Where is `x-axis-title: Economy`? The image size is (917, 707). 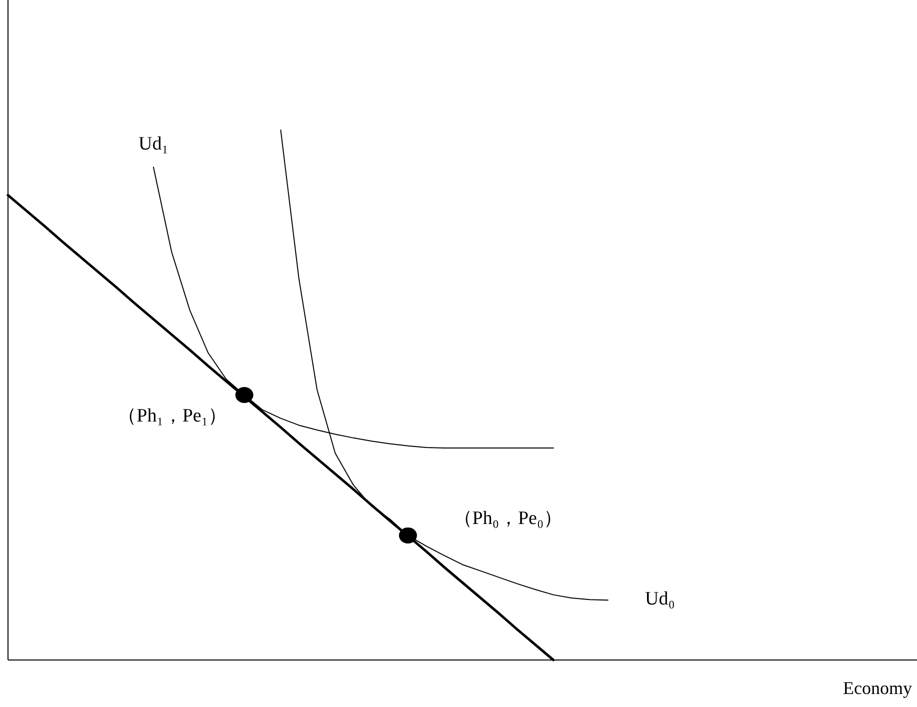 x-axis-title: Economy is located at coordinates (877, 688).